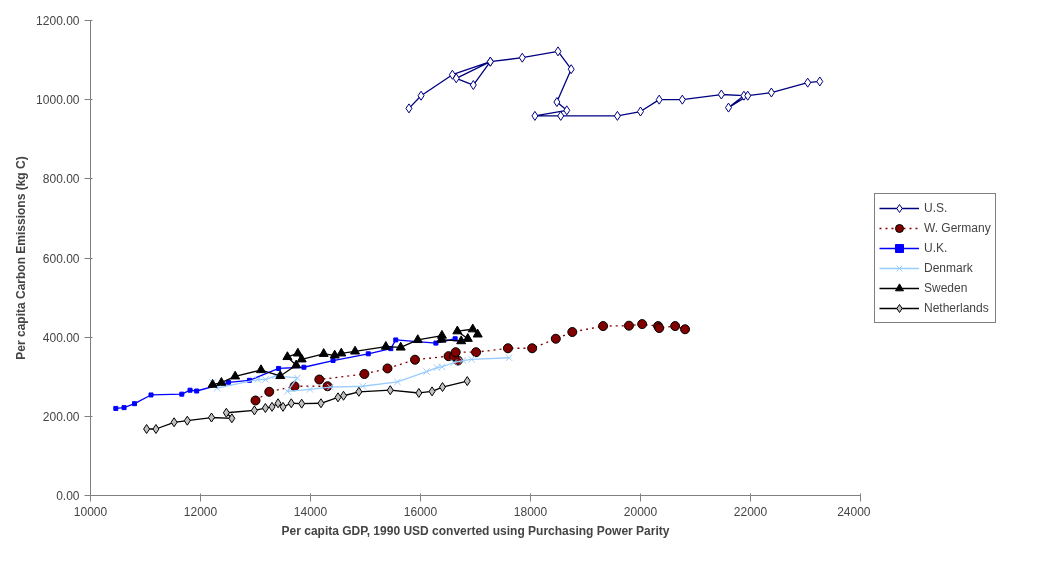 This screenshot has width=1050, height=561. I want to click on y-tick-label: 0.00, so click(68, 496).